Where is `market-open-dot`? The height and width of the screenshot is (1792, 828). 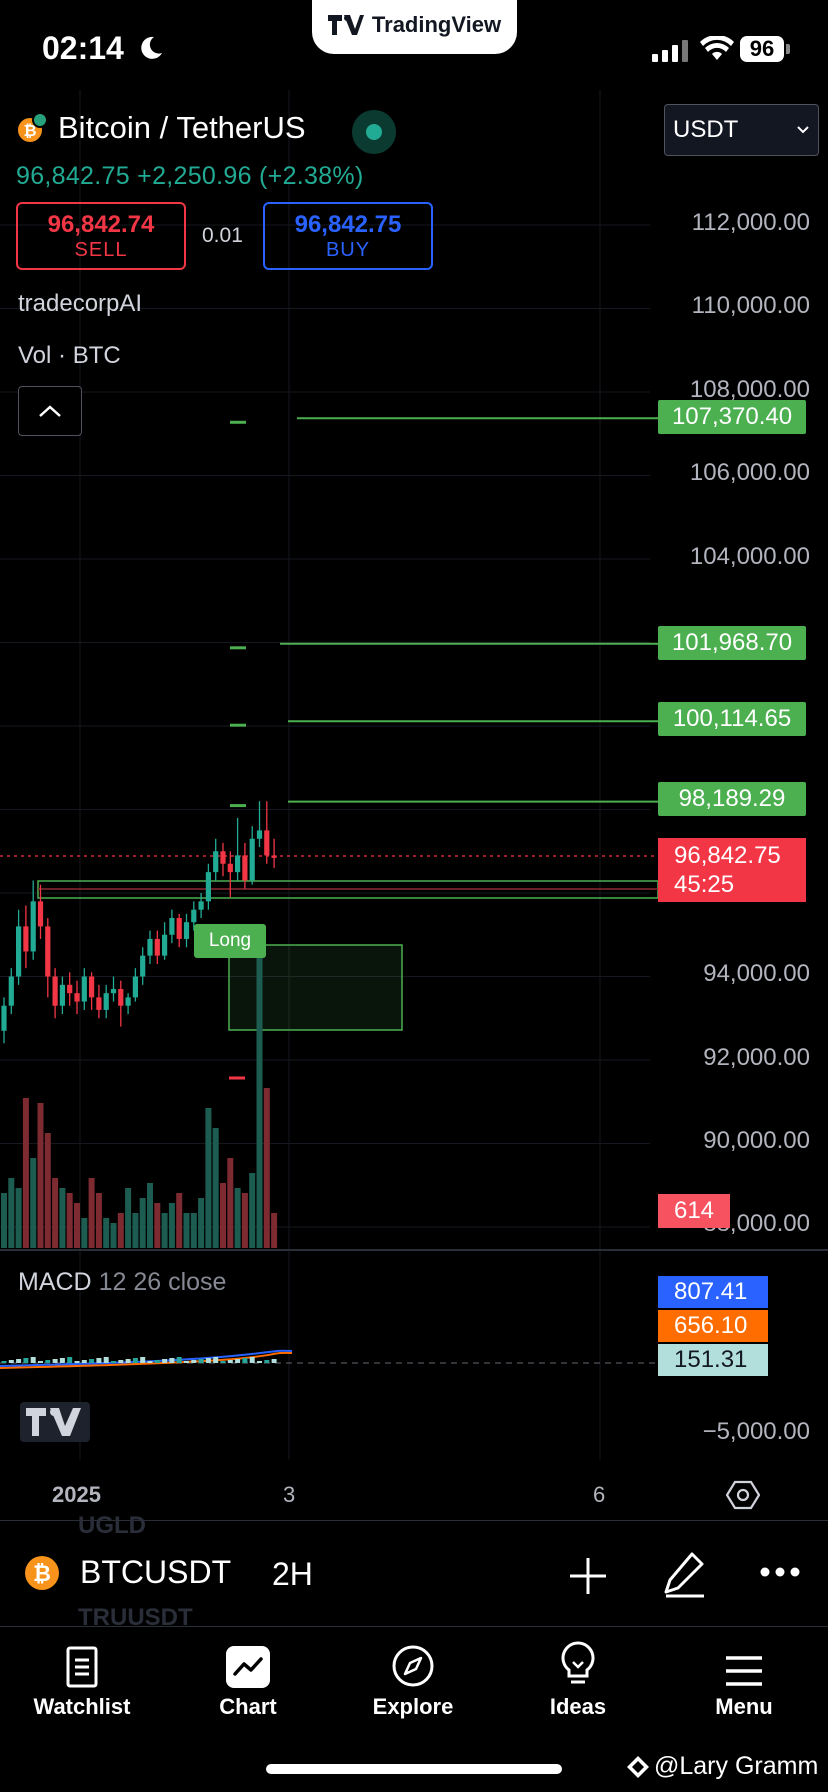 market-open-dot is located at coordinates (374, 132).